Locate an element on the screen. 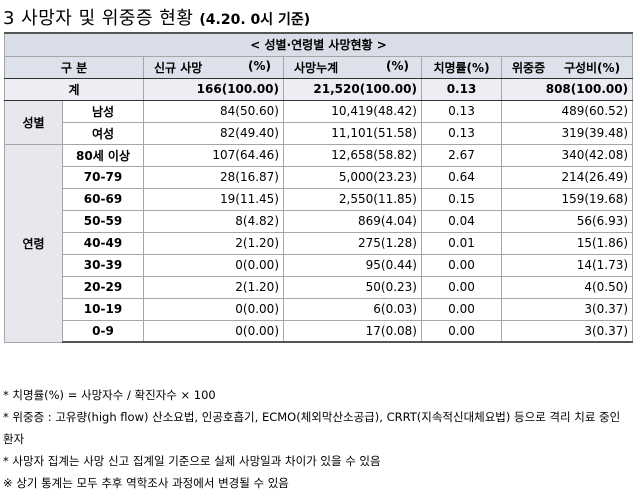  table-row: 70-79 28(16.87) 5,000(23.23) 0.64 214(26.49) is located at coordinates (319, 177).